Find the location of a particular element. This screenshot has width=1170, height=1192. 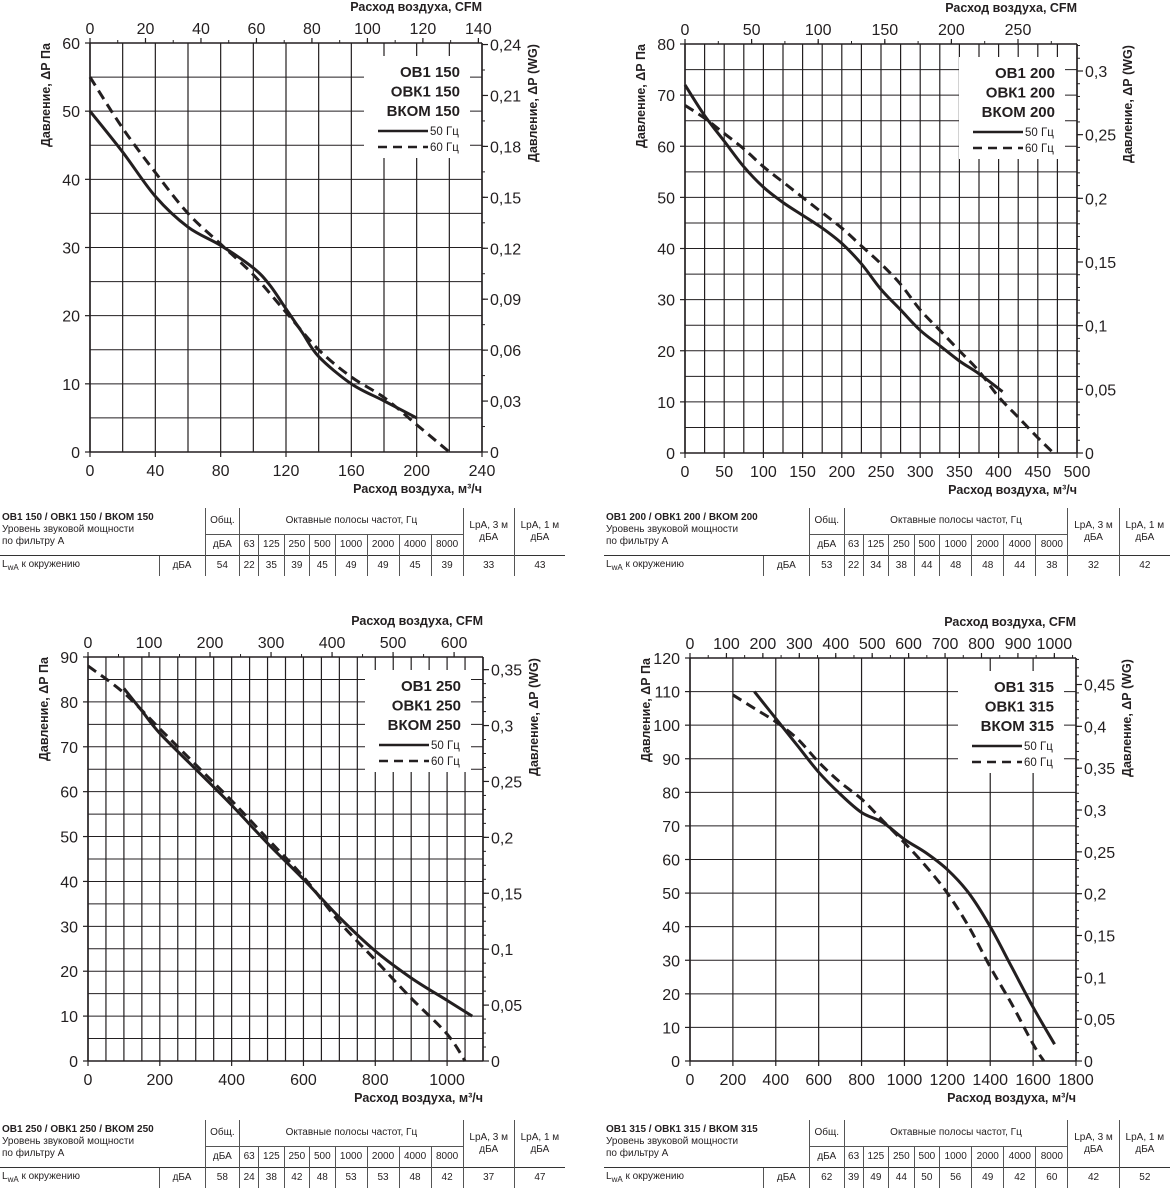

lpa3-header: LpA, 3 м дБА is located at coordinates (1093, 1144).